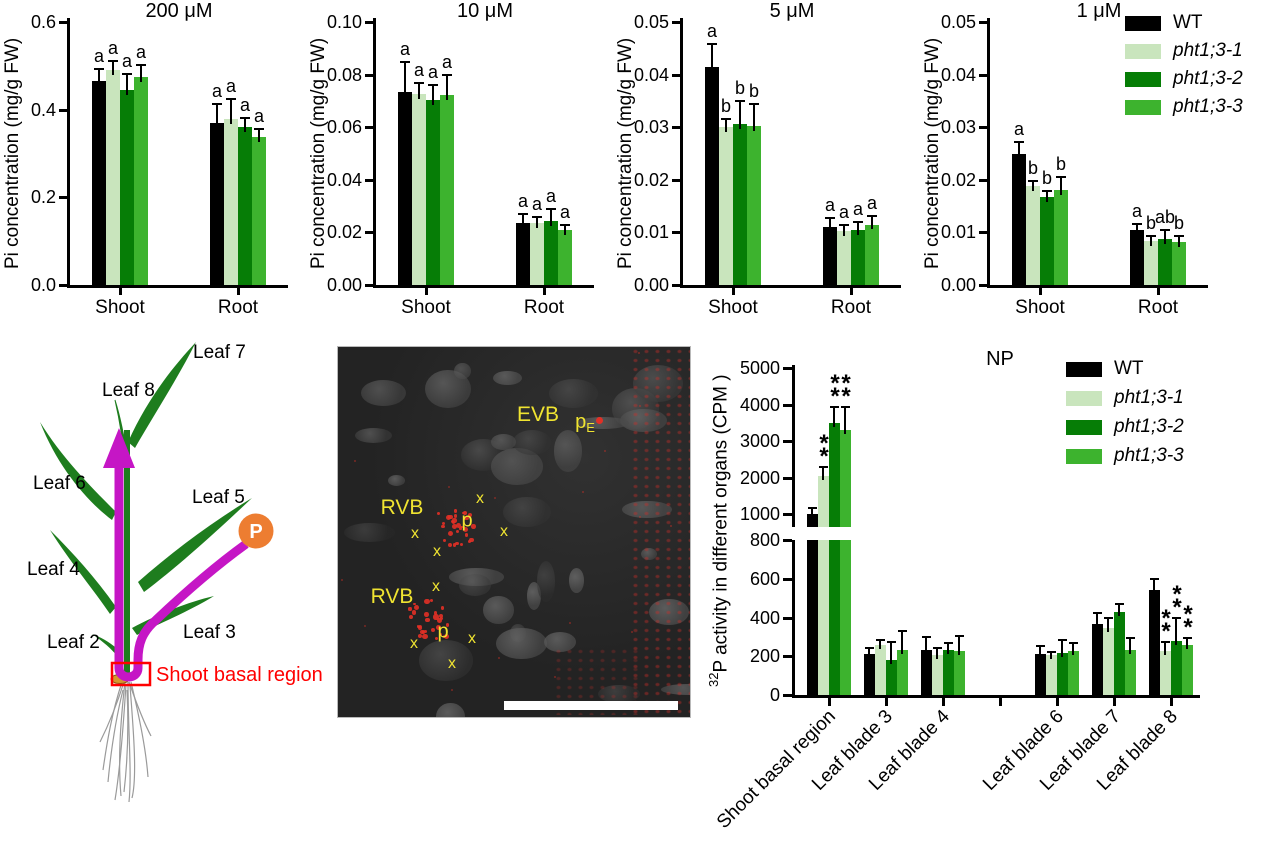 The width and height of the screenshot is (1269, 852). What do you see at coordinates (43, 285) in the screenshot?
I see `y-tick-label: 0.0` at bounding box center [43, 285].